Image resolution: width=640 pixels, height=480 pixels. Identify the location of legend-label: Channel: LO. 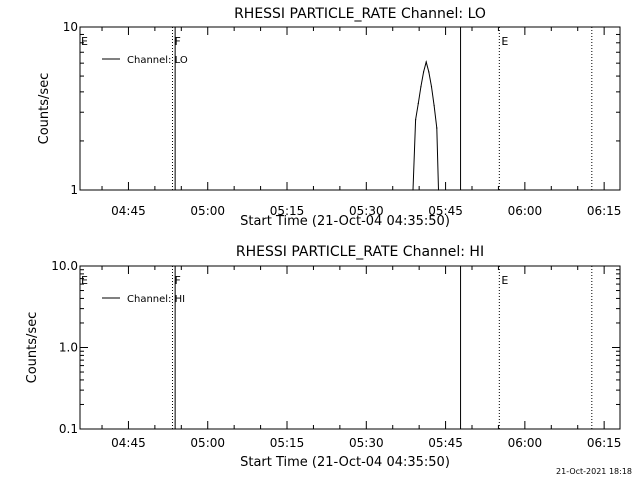
(157, 60).